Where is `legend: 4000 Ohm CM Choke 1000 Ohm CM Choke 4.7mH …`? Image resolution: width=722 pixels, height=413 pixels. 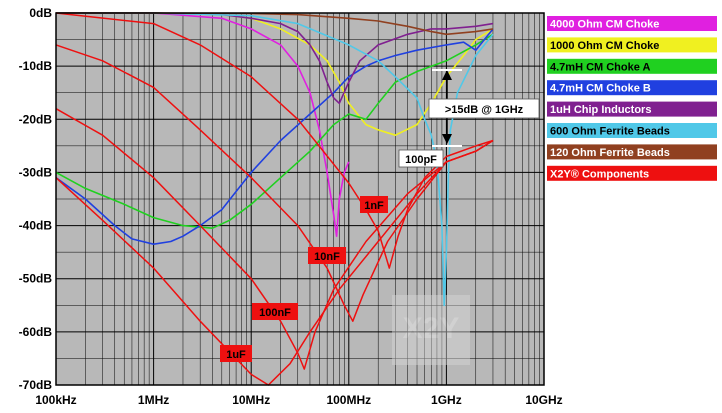
legend: 4000 Ohm CM Choke 1000 Ohm CM Choke 4.7mH … is located at coordinates (632, 98).